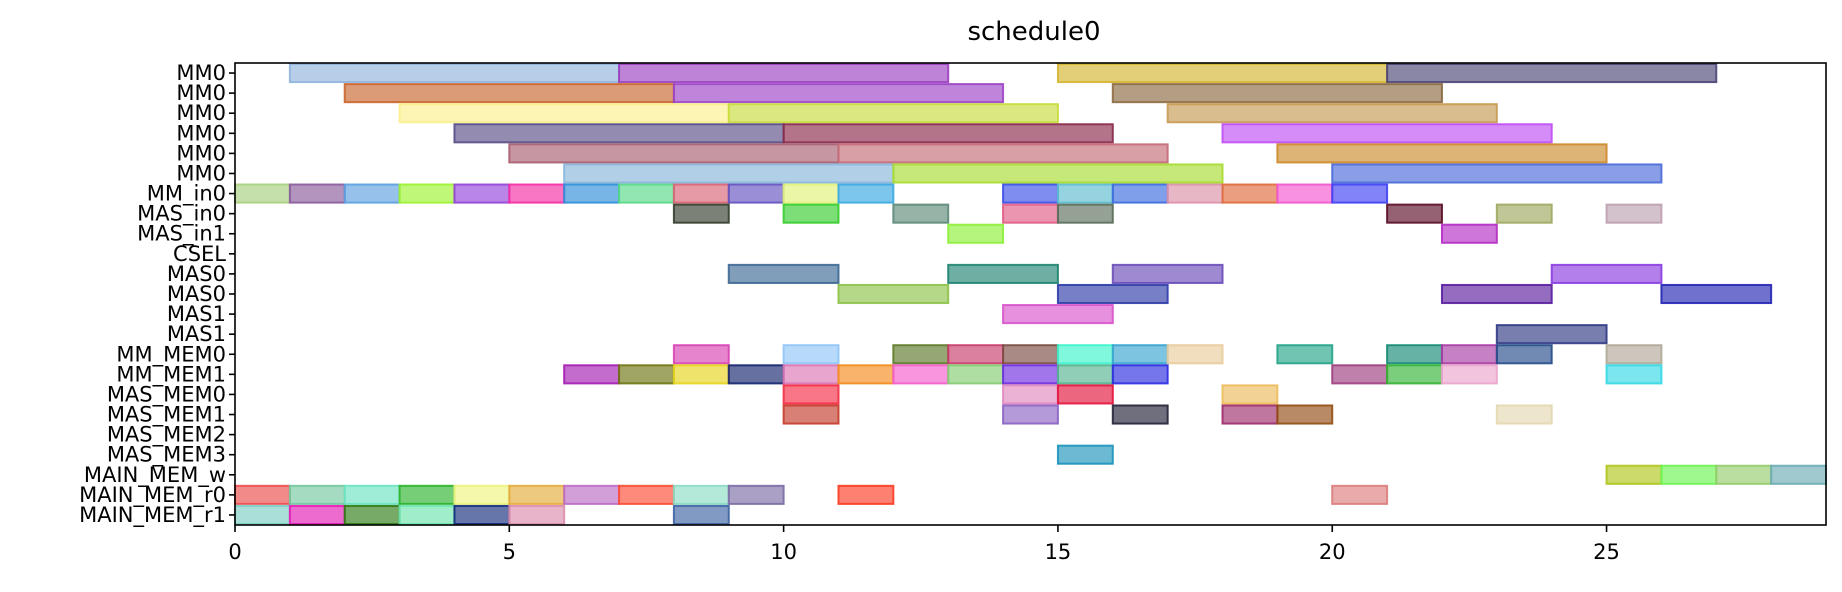 Image resolution: width=1842 pixels, height=592 pixels. What do you see at coordinates (1332, 552) in the screenshot?
I see `x-tick-label: 20` at bounding box center [1332, 552].